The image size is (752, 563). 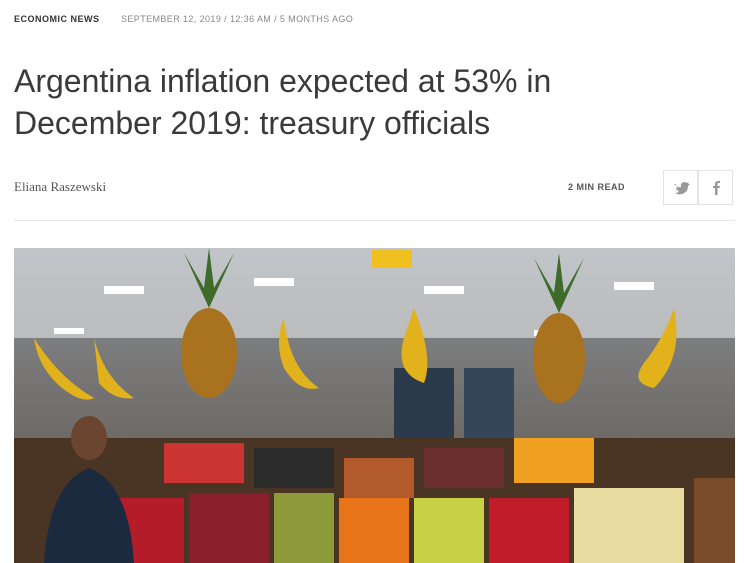 I want to click on divider, so click(x=374, y=220).